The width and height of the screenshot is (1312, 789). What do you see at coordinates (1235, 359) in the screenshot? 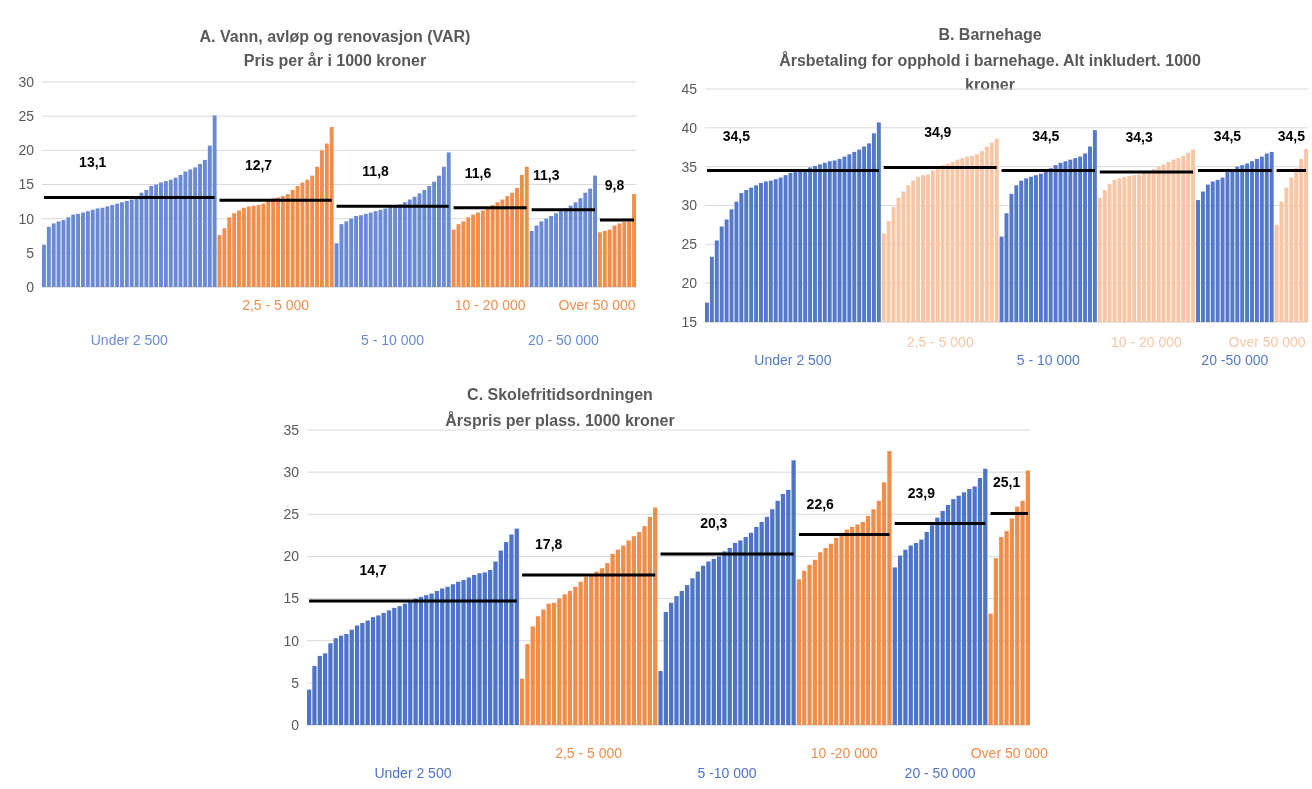
I see `text: 20 -50 000` at bounding box center [1235, 359].